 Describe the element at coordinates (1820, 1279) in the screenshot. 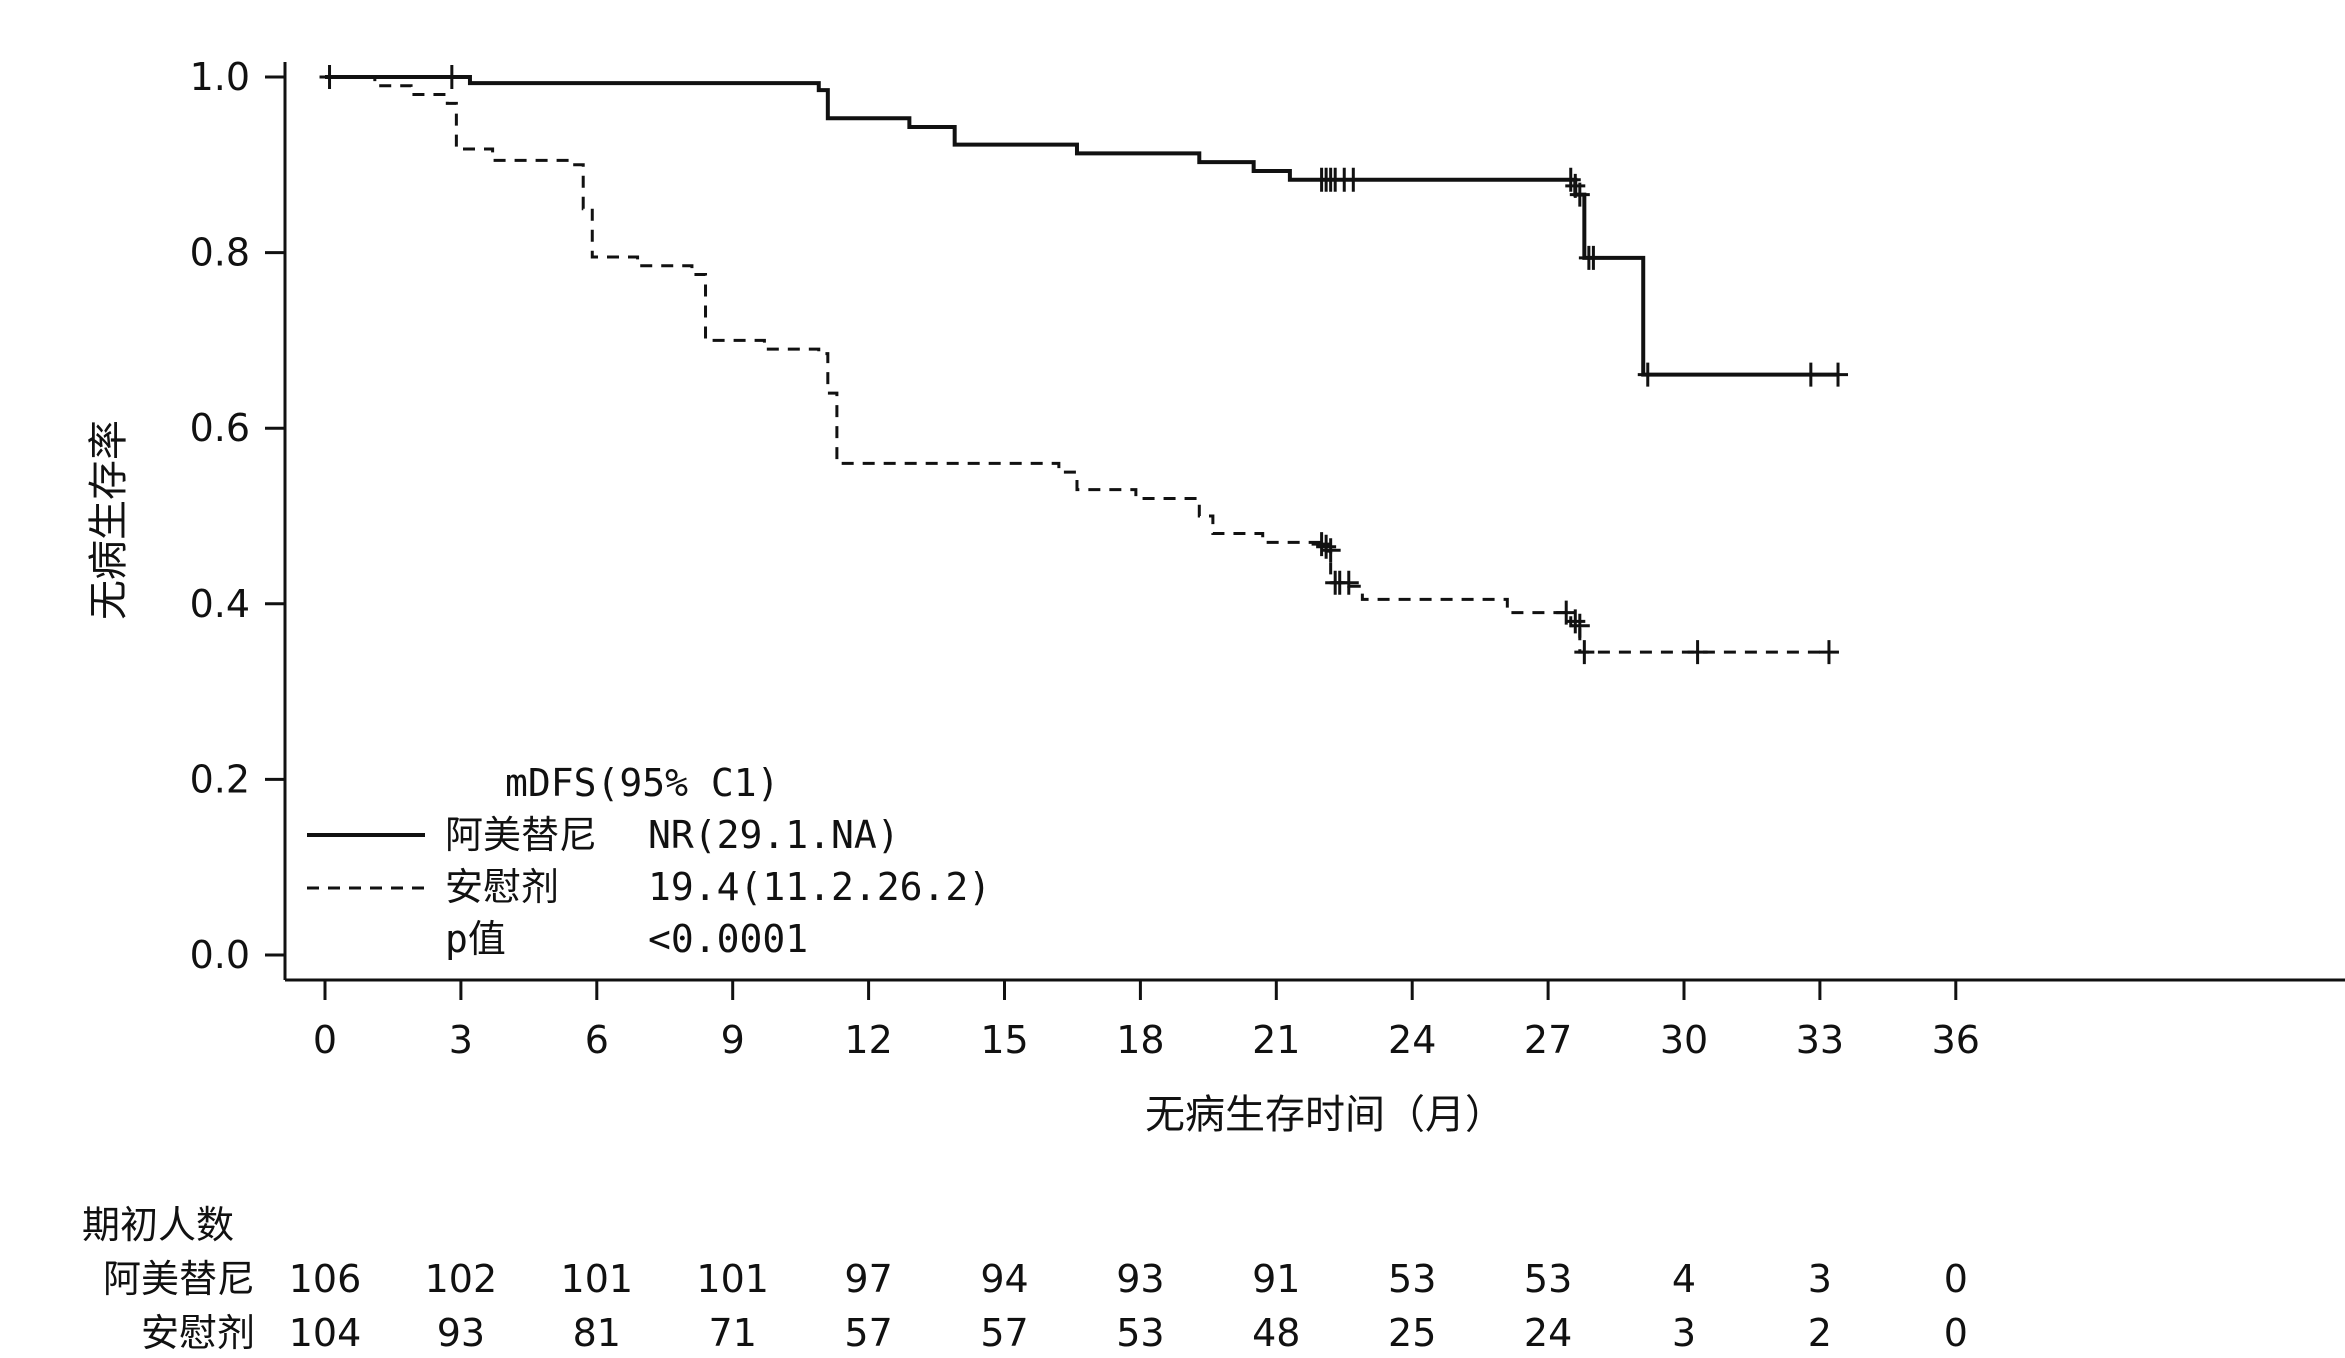

I see `risk-cell-amitinib: 3` at that location.